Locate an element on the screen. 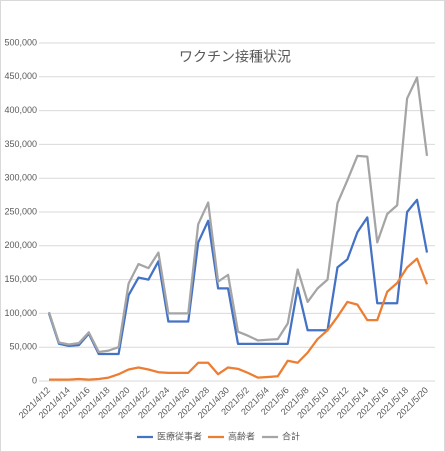 The width and height of the screenshot is (445, 452). chart-title: ワクチン接種状況 is located at coordinates (235, 57).